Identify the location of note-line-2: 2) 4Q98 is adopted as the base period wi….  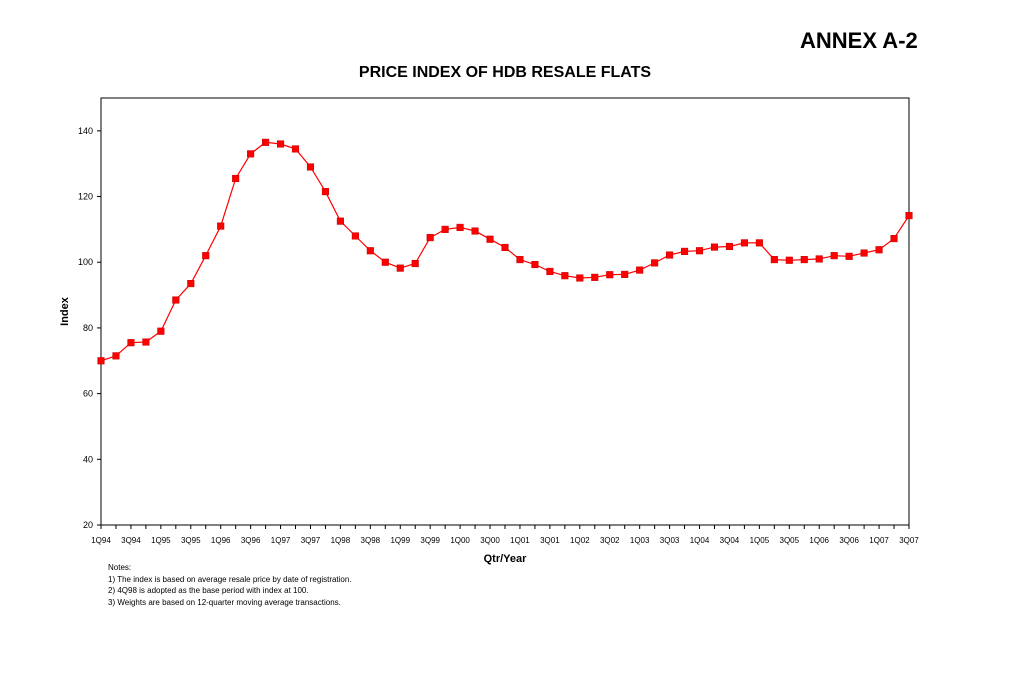
(208, 590).